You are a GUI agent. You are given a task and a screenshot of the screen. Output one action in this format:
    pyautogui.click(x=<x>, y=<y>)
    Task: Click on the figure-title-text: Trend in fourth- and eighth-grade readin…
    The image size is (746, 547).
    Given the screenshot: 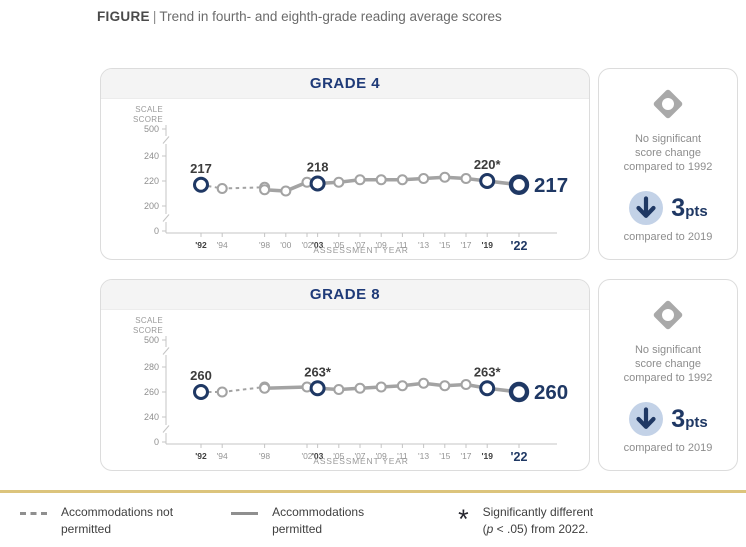 What is the action you would take?
    pyautogui.click(x=330, y=16)
    